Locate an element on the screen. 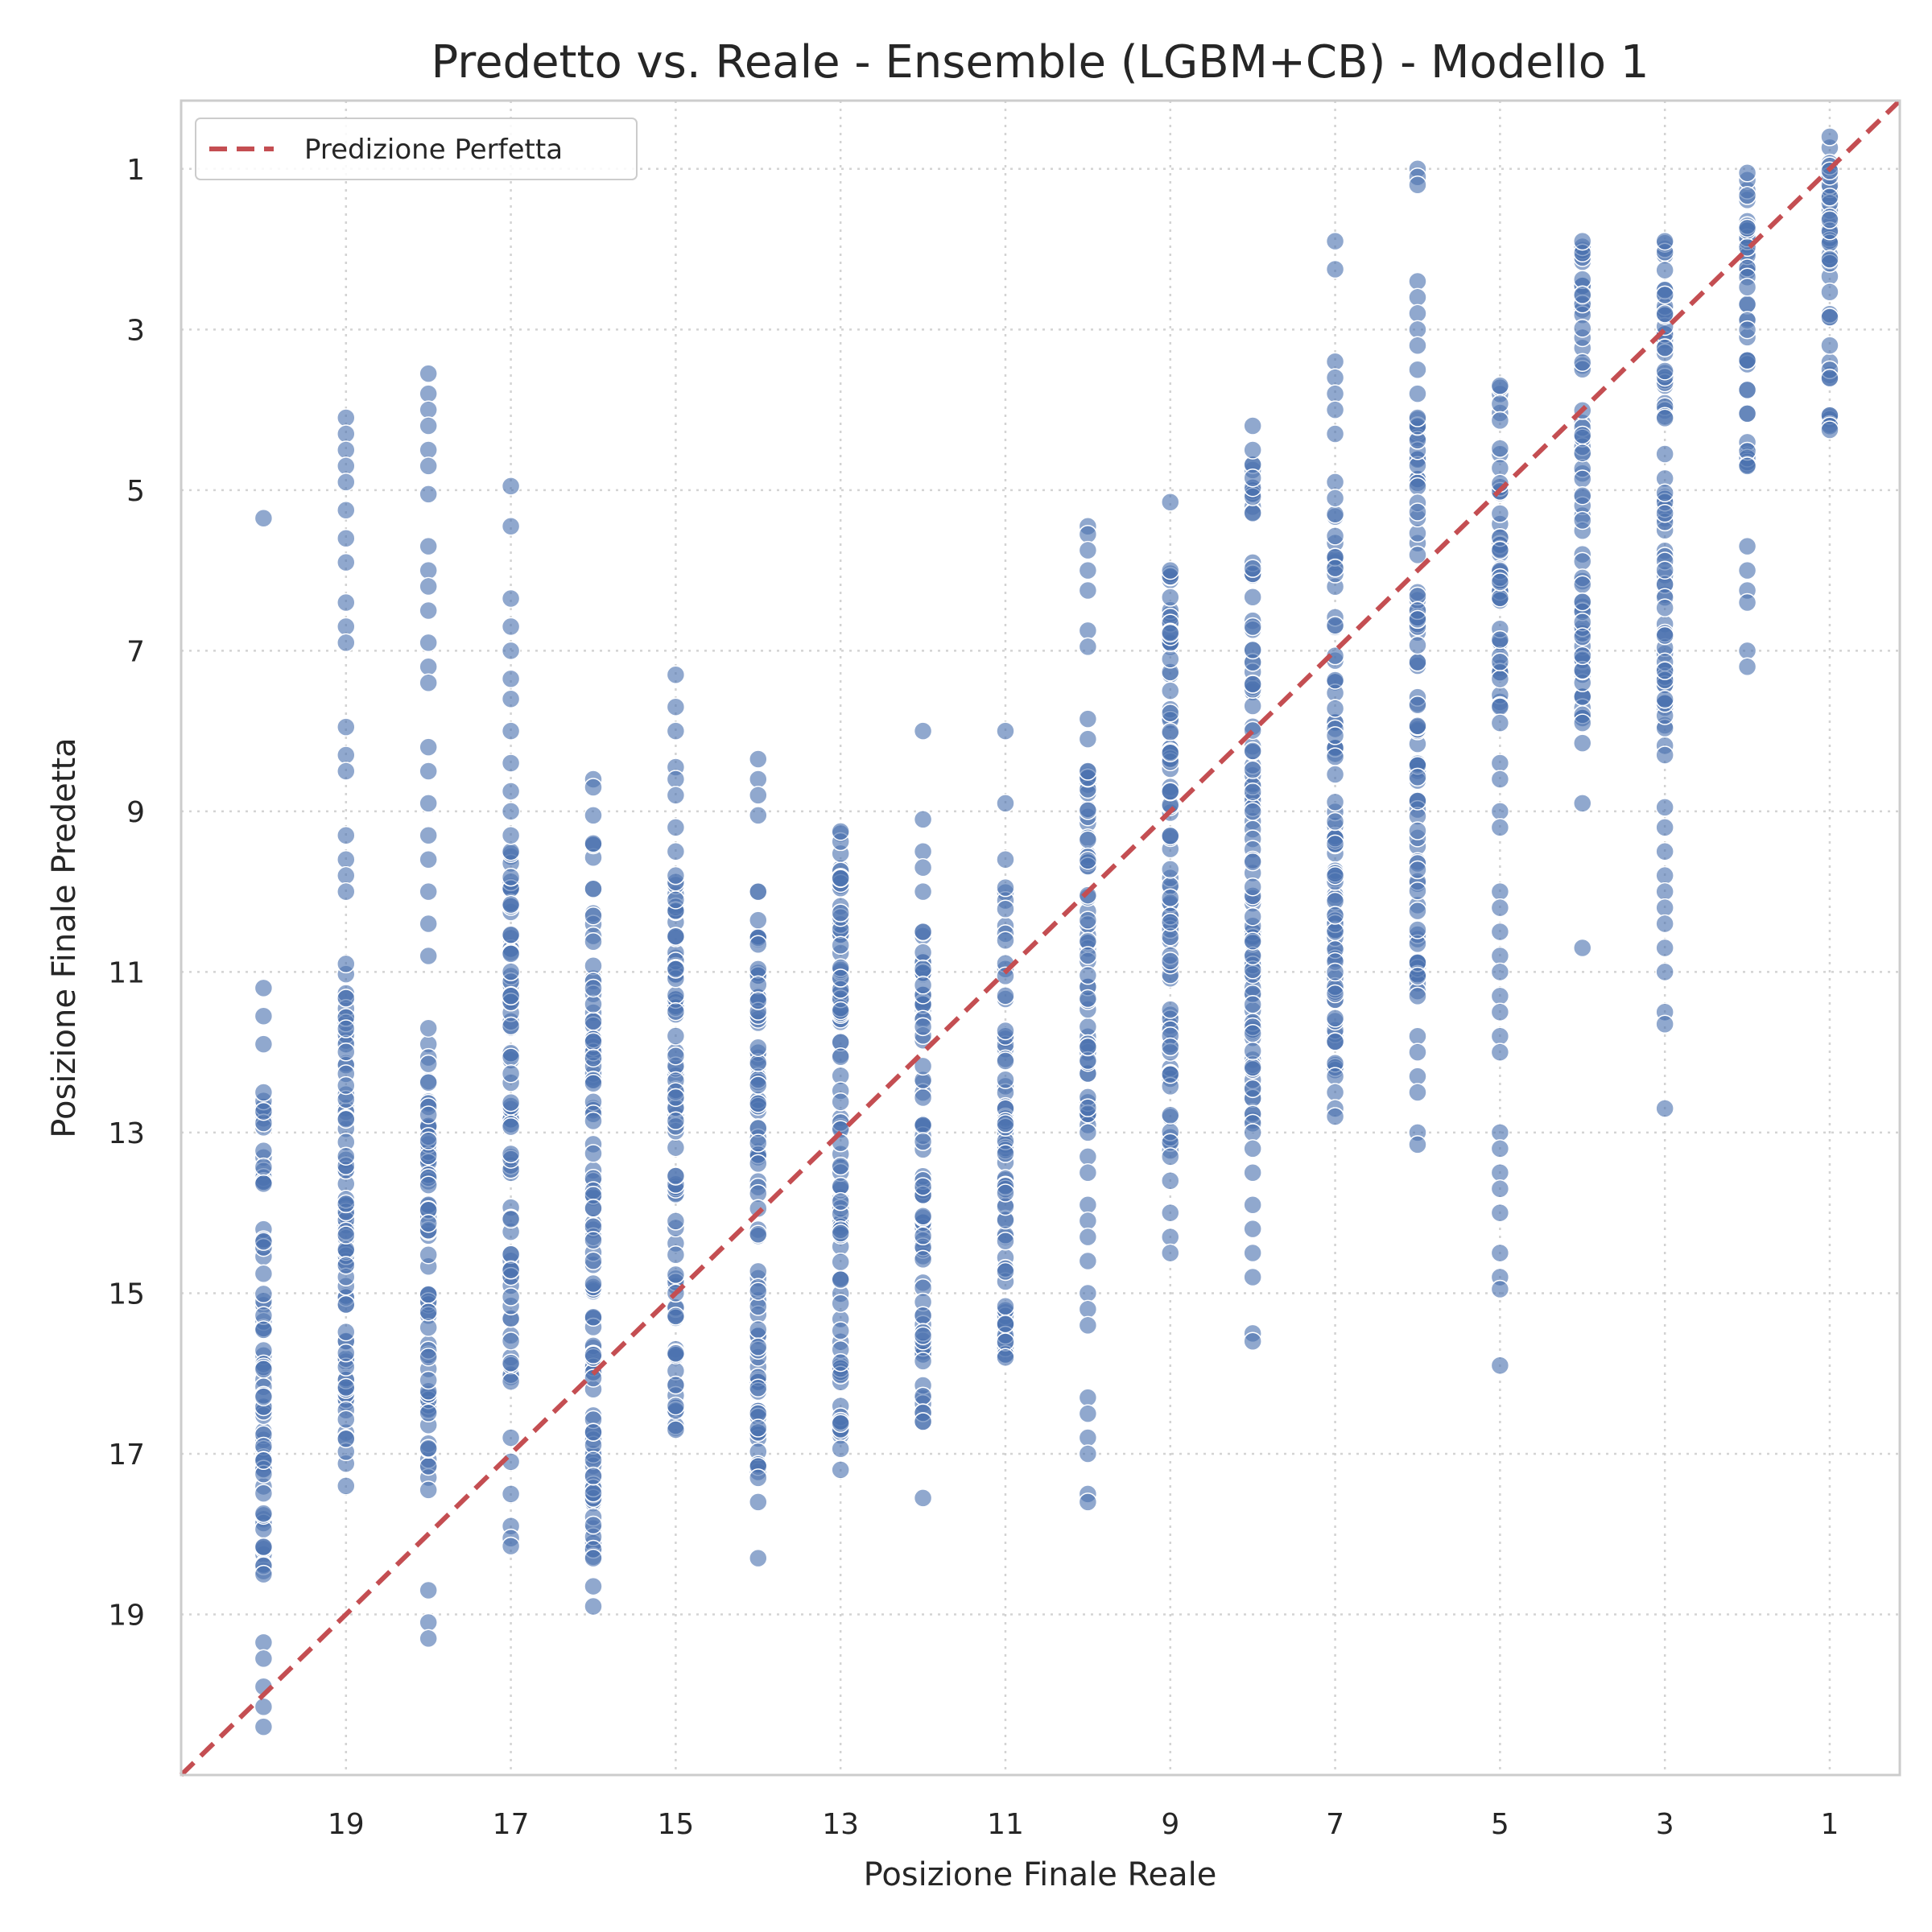  x-tick-label: 17 is located at coordinates (511, 1824).